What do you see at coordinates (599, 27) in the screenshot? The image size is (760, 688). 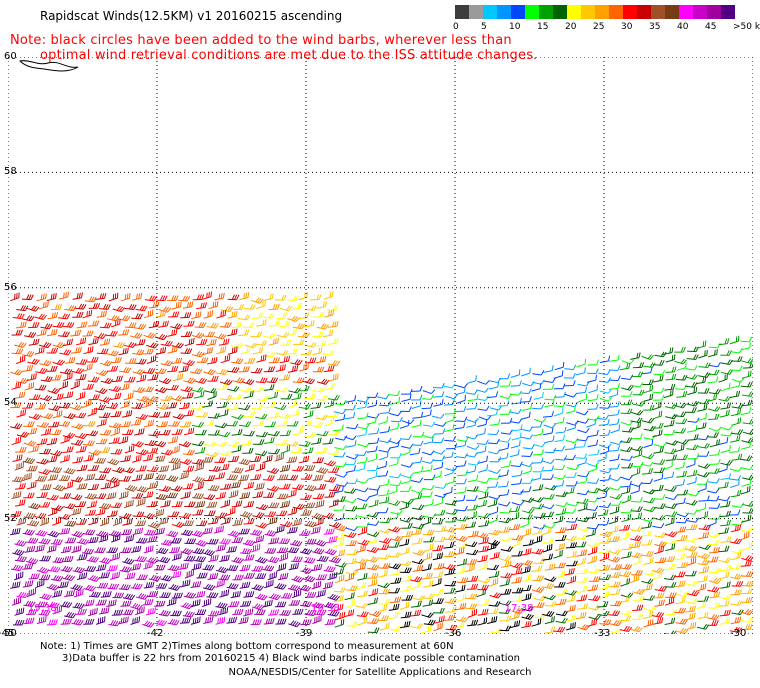 I see `legend-label: 25` at bounding box center [599, 27].